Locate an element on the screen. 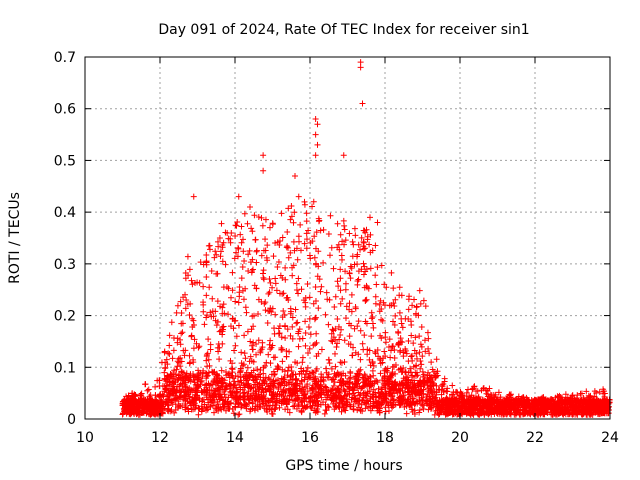 Image resolution: width=640 pixels, height=480 pixels. x-tick-label: 24 is located at coordinates (610, 438).